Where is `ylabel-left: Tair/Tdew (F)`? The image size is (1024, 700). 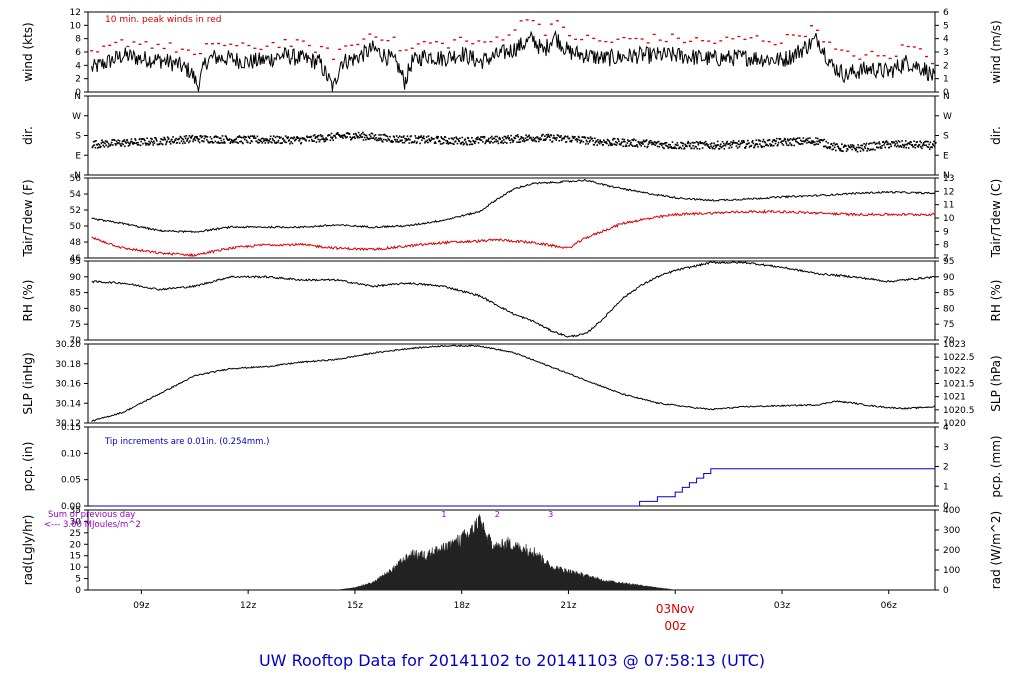
ylabel-left: Tair/Tdew (F) is located at coordinates (28, 218).